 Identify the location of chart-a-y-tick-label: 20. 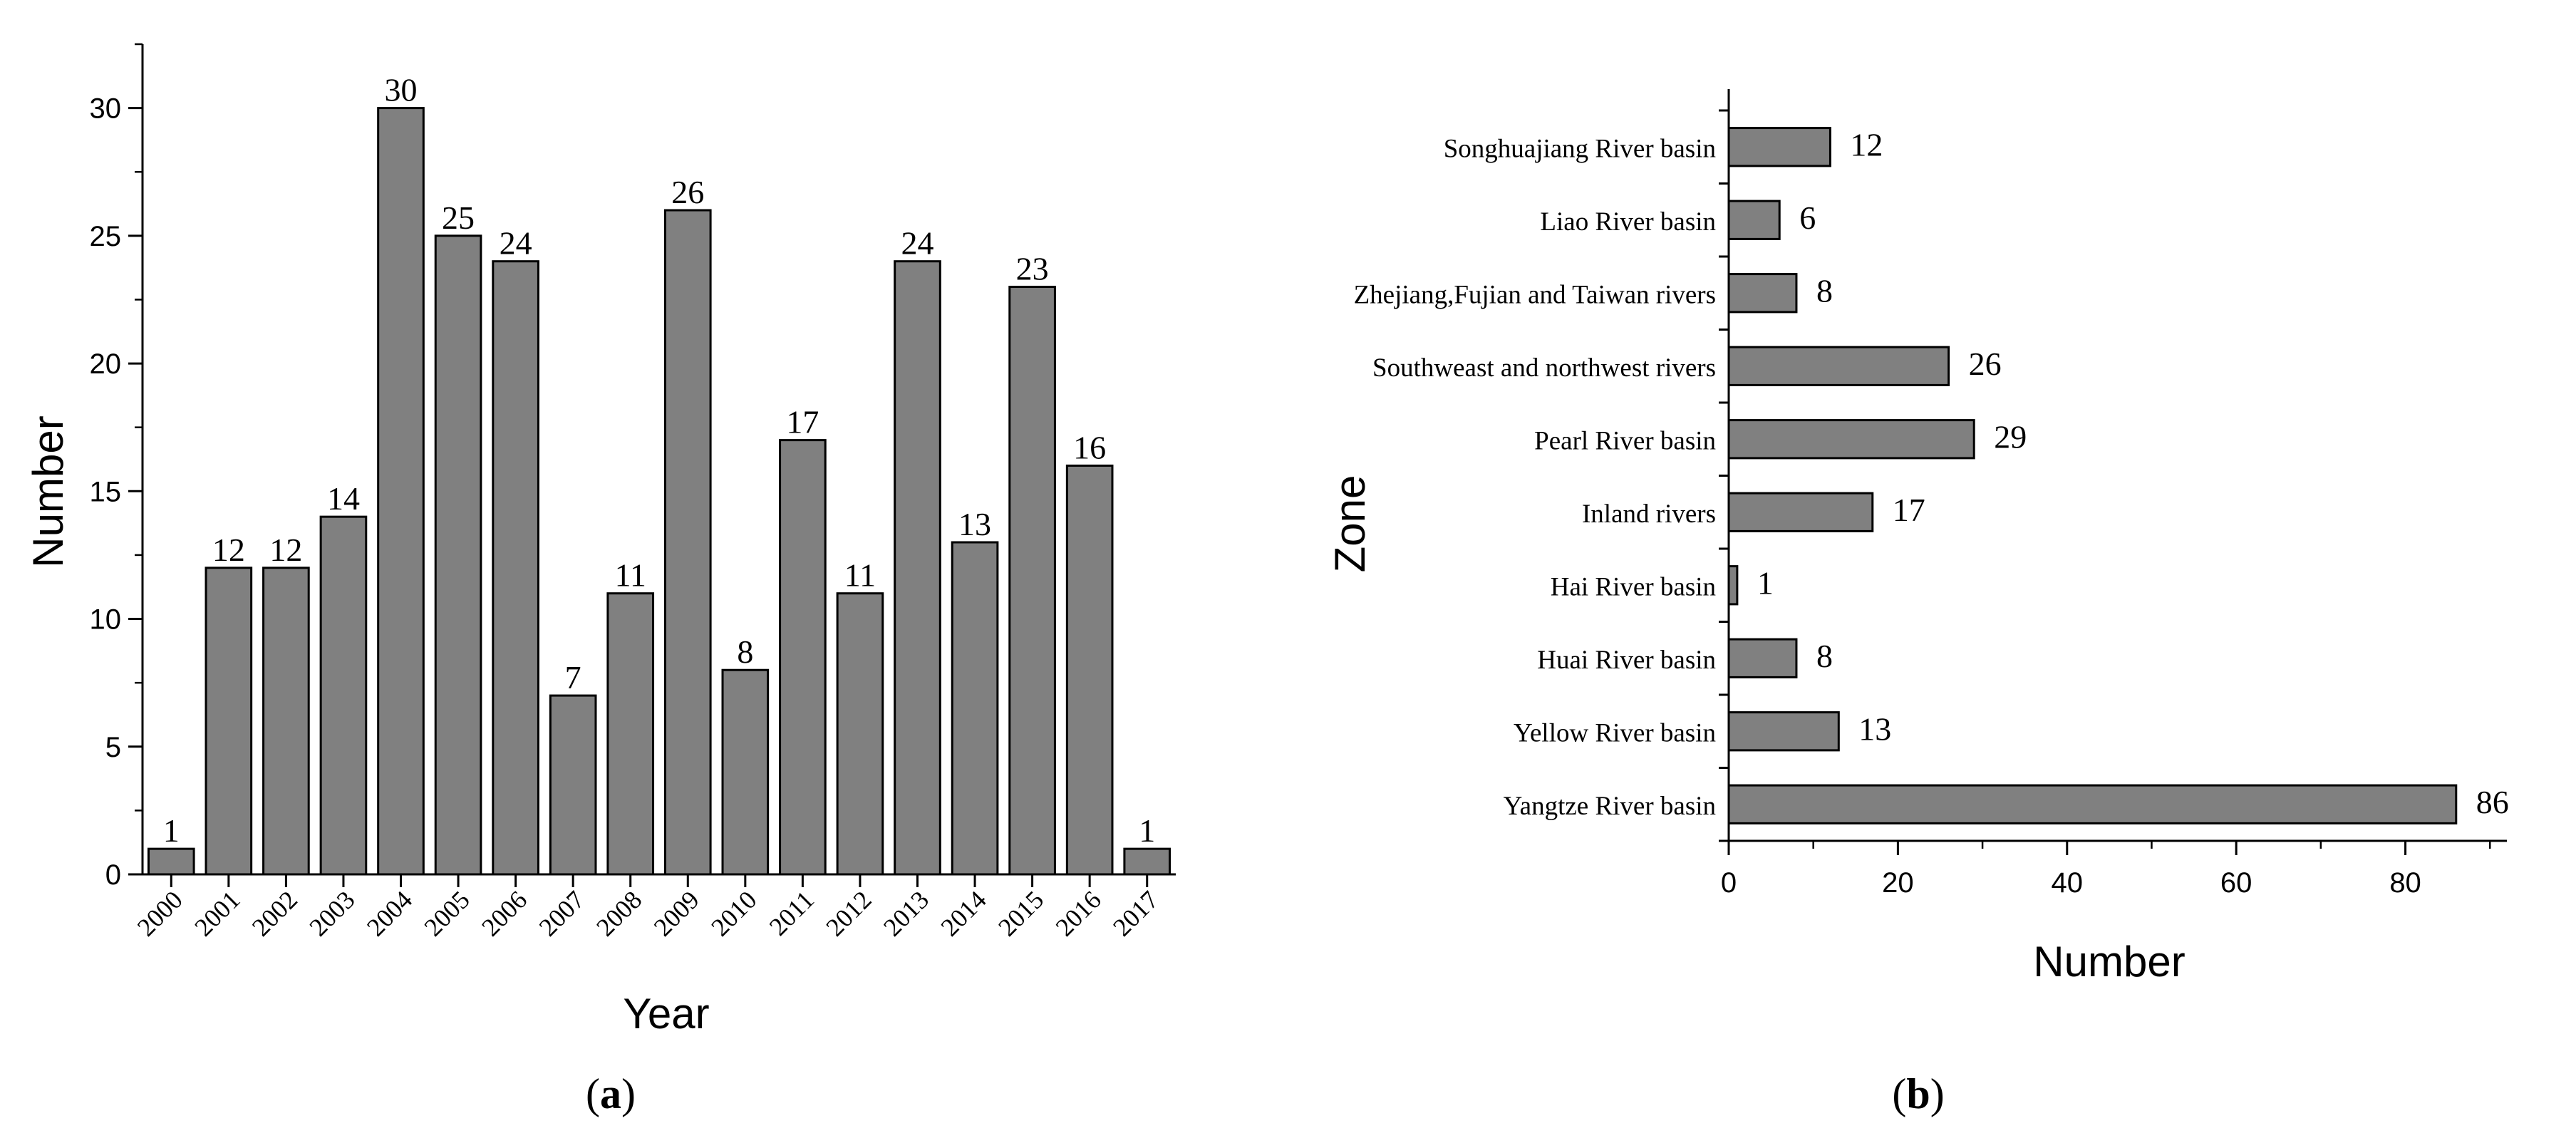
(106, 364).